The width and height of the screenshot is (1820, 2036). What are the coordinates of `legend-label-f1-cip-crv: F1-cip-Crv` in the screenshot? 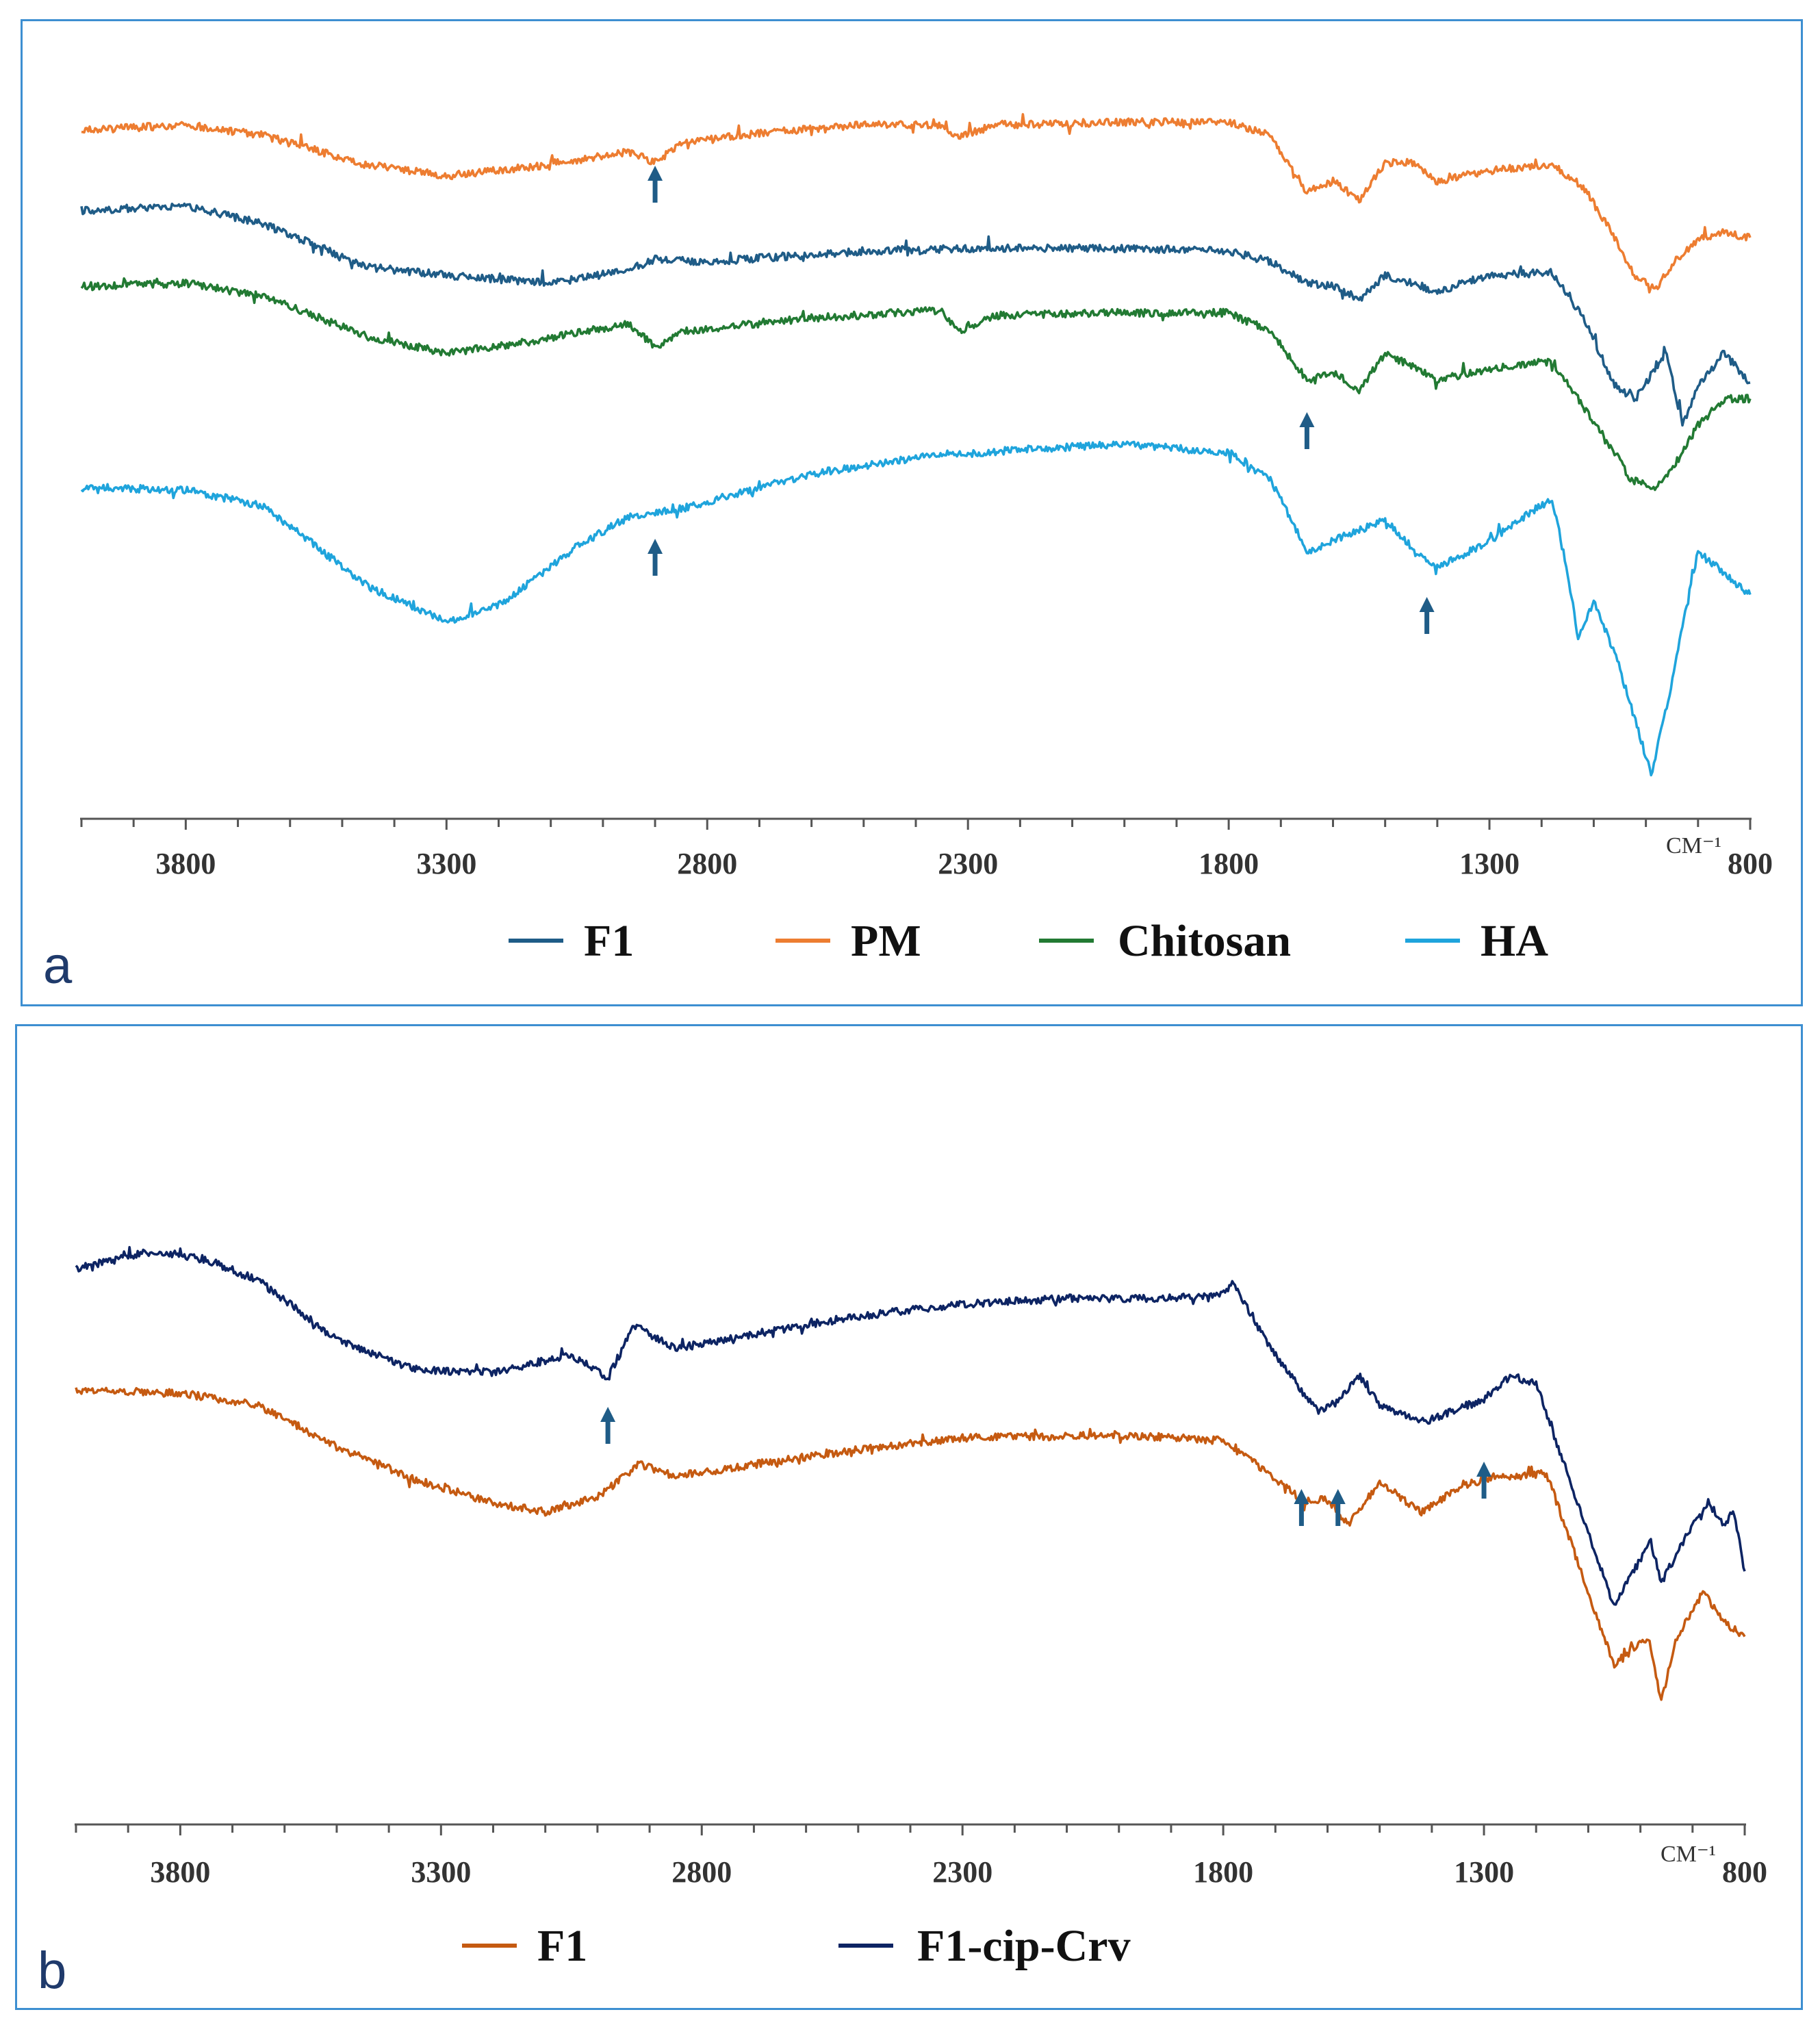 It's located at (1024, 1946).